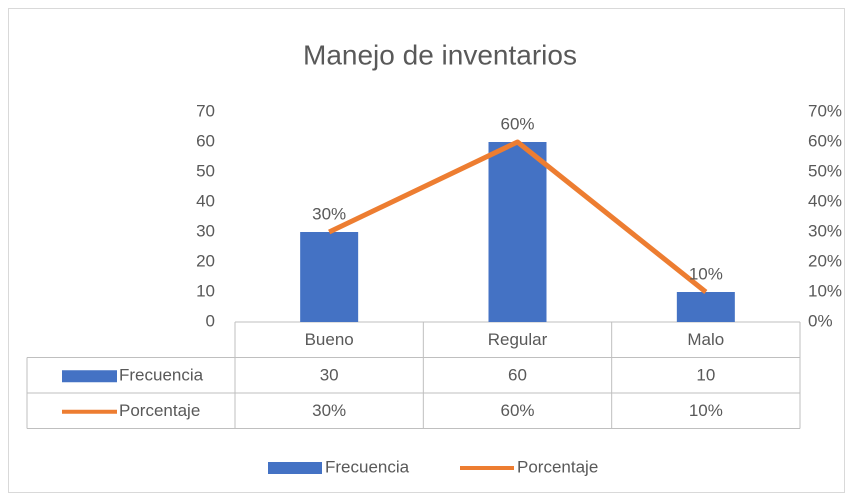 The image size is (855, 502). Describe the element at coordinates (205, 260) in the screenshot. I see `y-tick-label: 20` at that location.